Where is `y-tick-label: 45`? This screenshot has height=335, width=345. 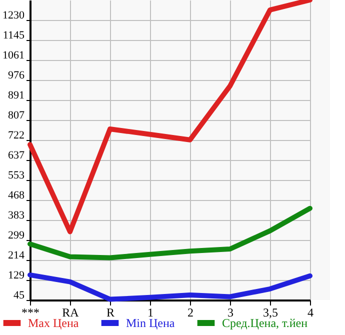
y-tick-label: 45 is located at coordinates (19, 296).